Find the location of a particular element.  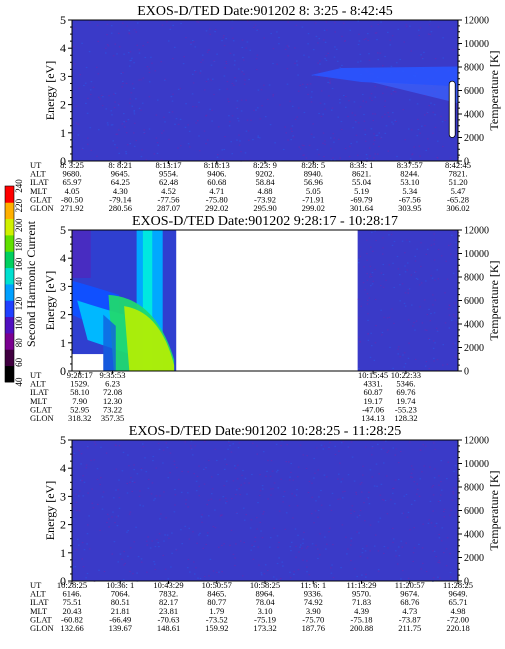

table-cell: 5346. is located at coordinates (405, 384).